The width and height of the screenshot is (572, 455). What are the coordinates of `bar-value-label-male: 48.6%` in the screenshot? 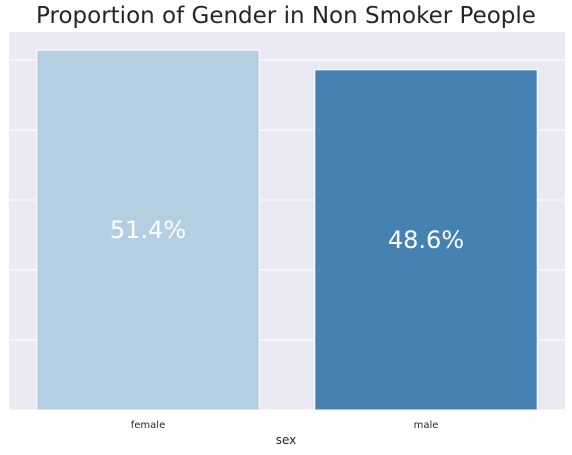 It's located at (426, 240).